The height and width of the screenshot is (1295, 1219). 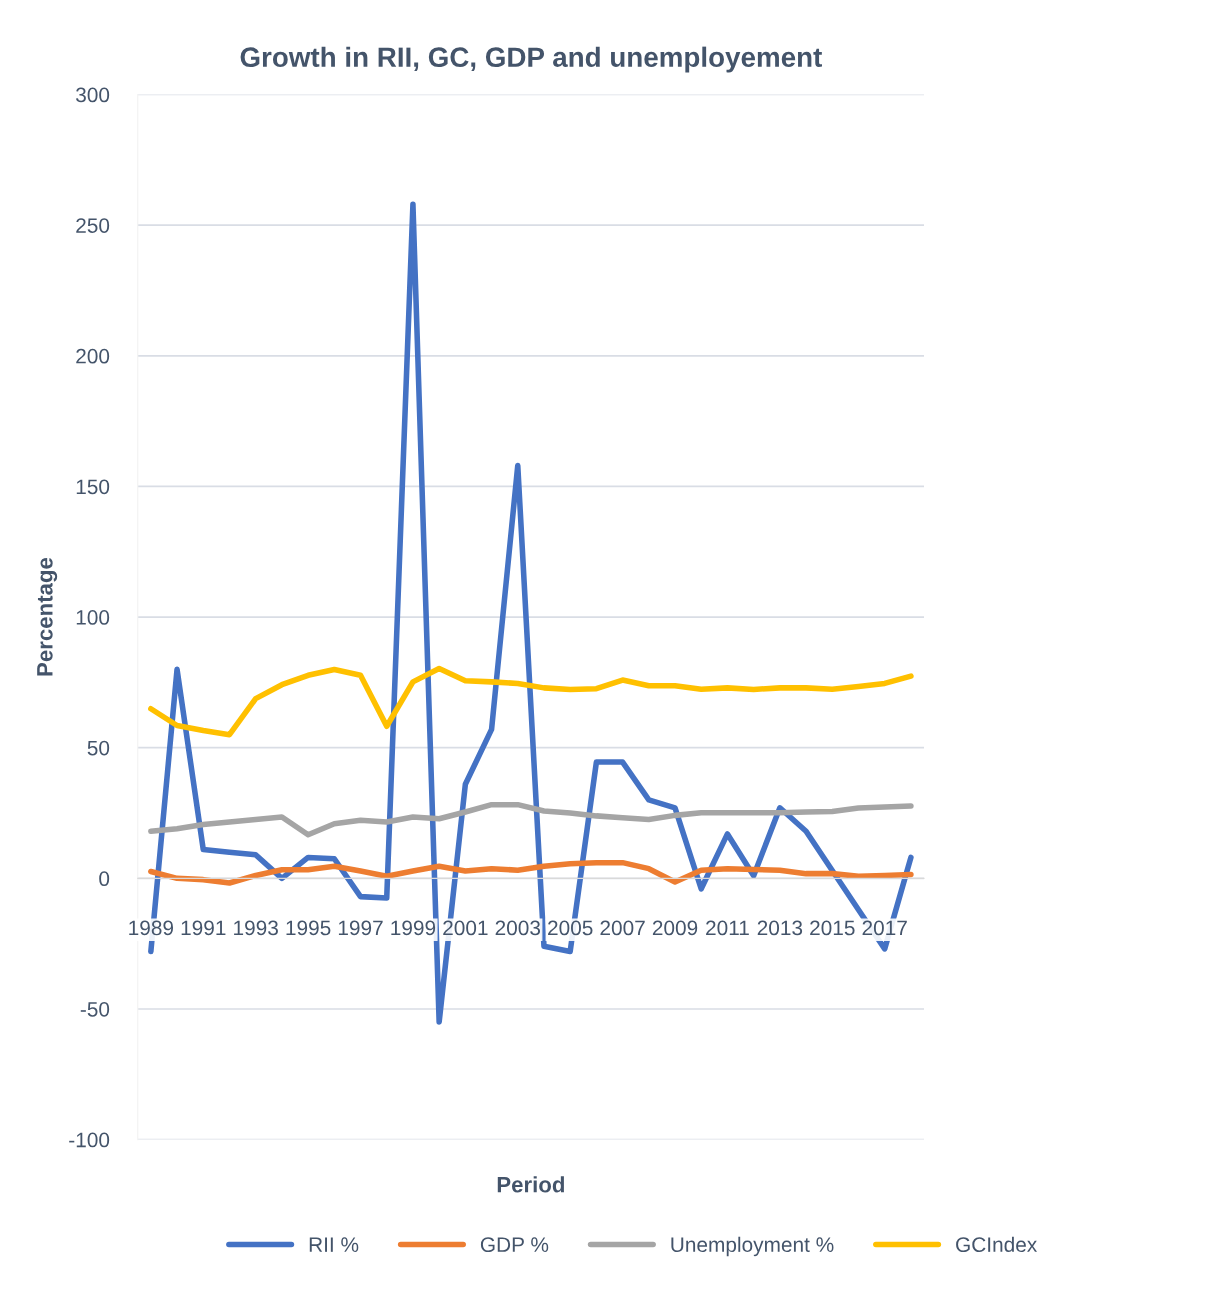 What do you see at coordinates (675, 928) in the screenshot?
I see `x-tick-label: 2009` at bounding box center [675, 928].